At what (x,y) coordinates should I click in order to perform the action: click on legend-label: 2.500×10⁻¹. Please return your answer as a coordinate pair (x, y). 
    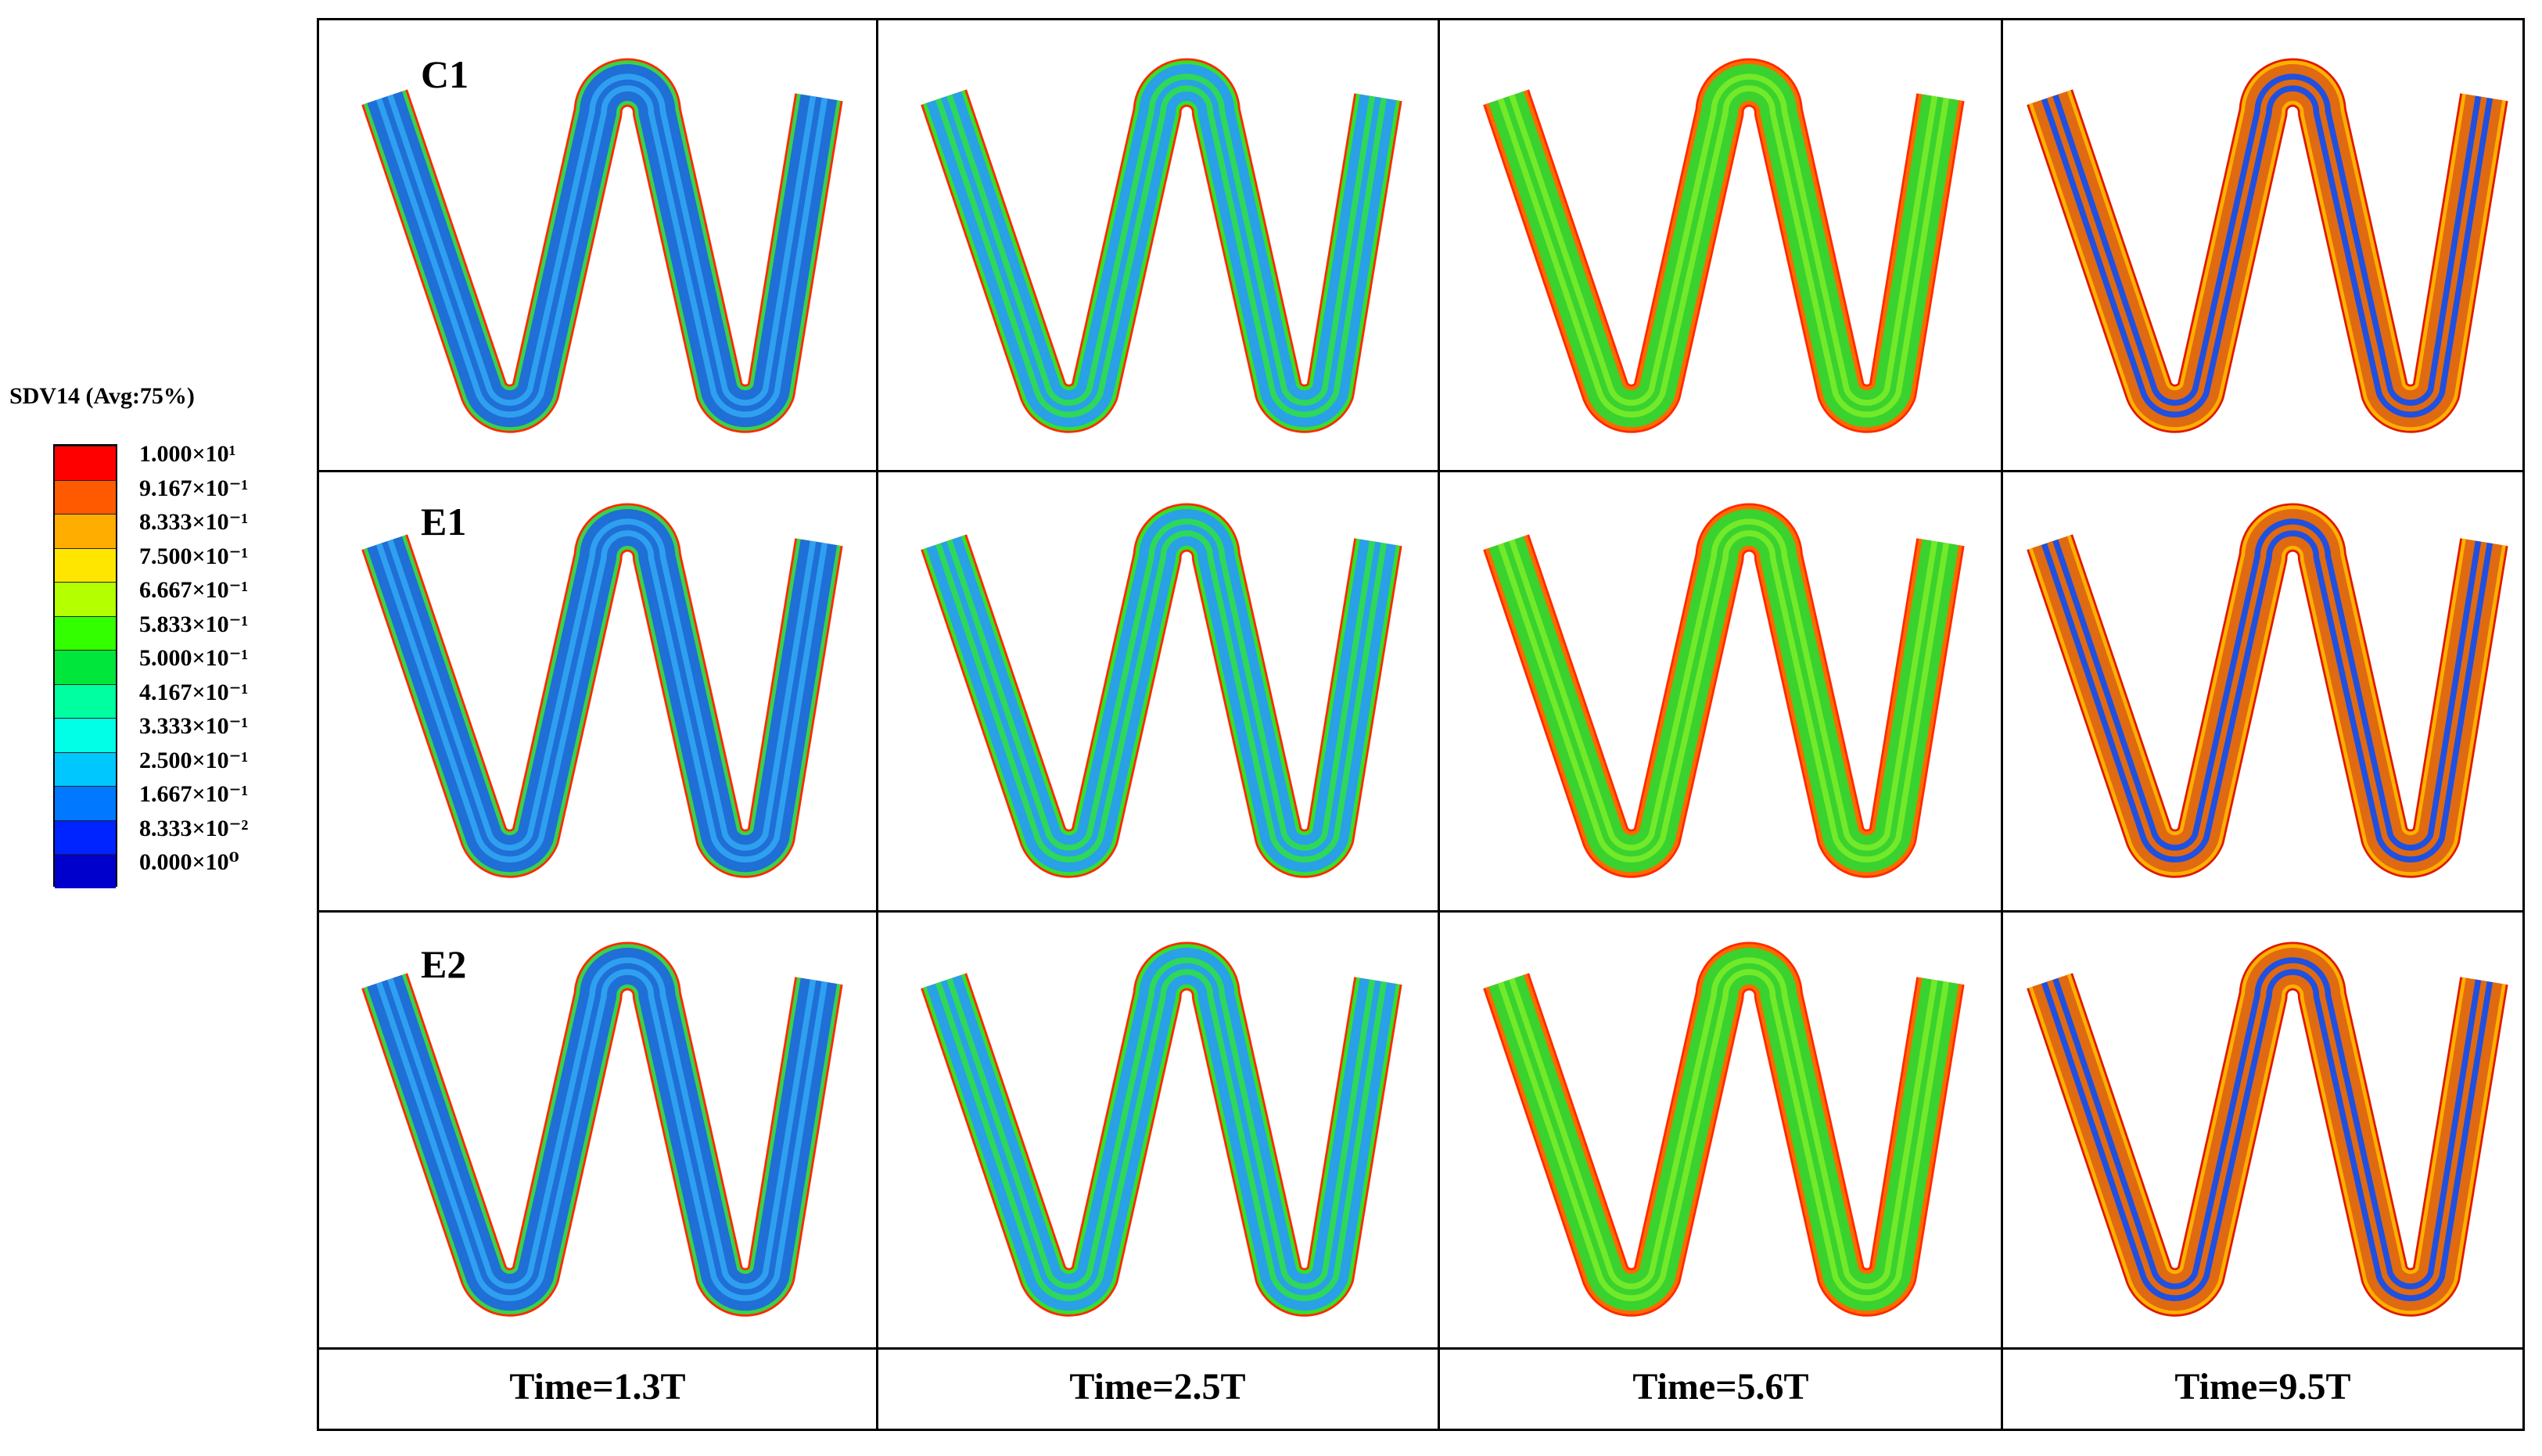
    Looking at the image, I should click on (194, 760).